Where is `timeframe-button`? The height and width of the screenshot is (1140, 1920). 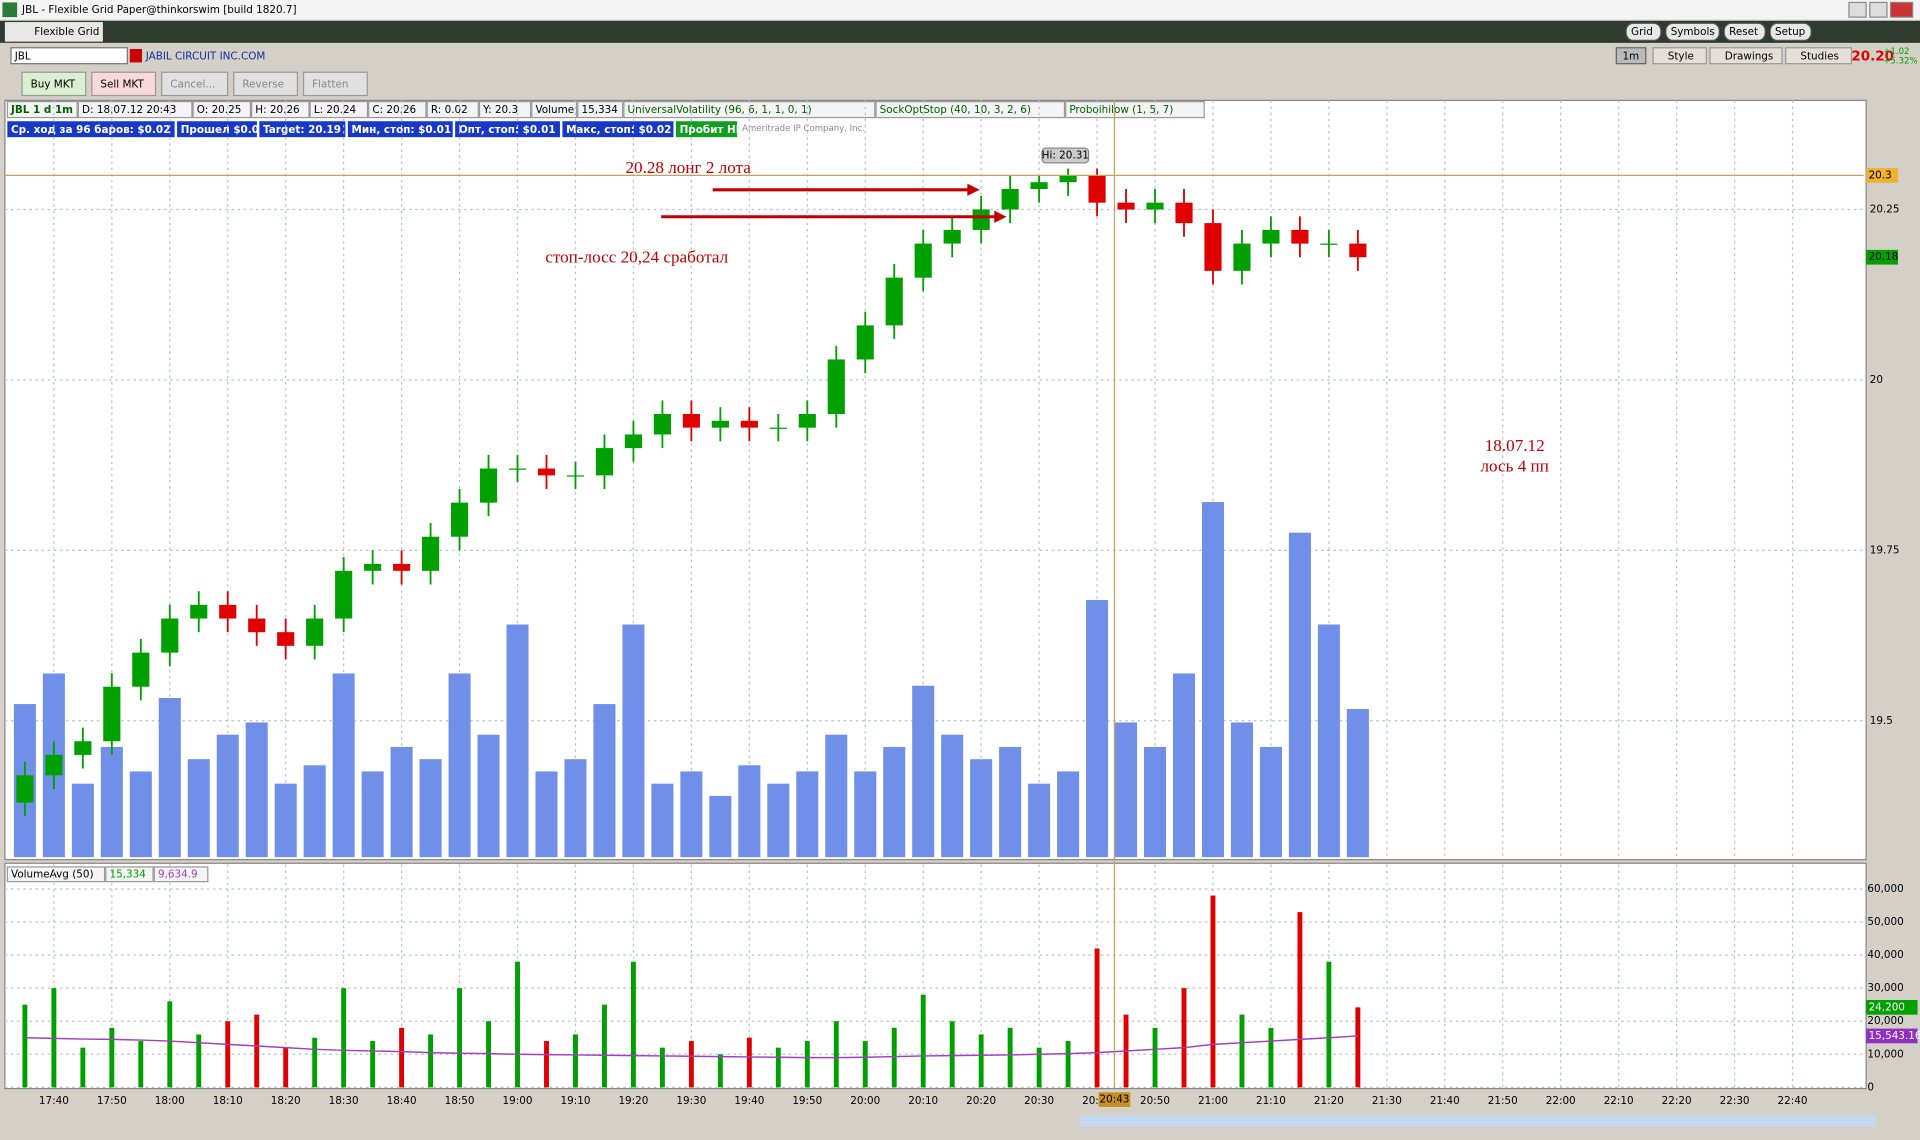
timeframe-button is located at coordinates (1631, 56).